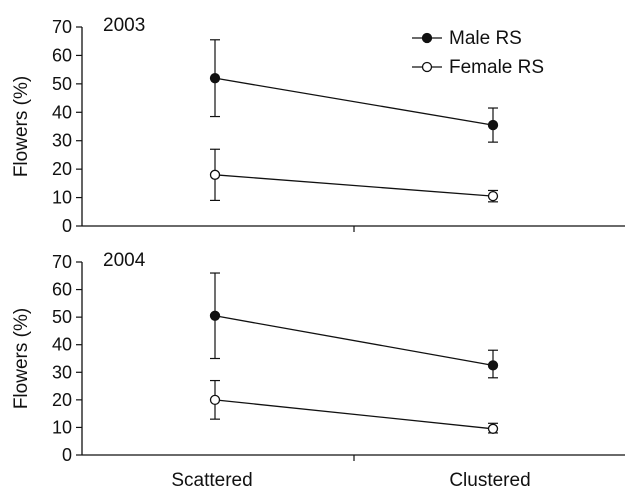  What do you see at coordinates (124, 260) in the screenshot?
I see `panel-label: 2004` at bounding box center [124, 260].